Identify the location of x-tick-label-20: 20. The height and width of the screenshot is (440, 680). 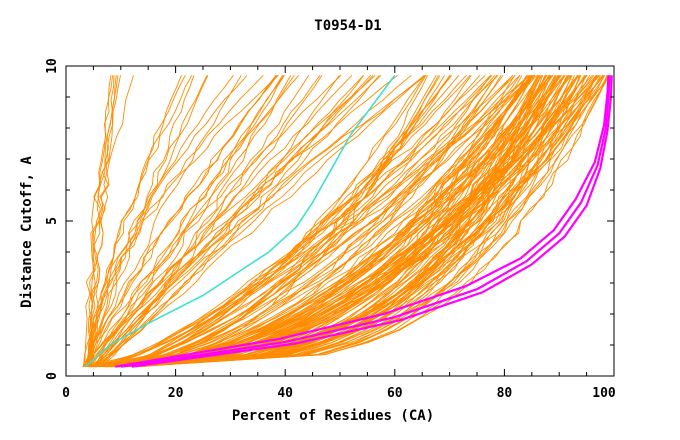
(176, 393).